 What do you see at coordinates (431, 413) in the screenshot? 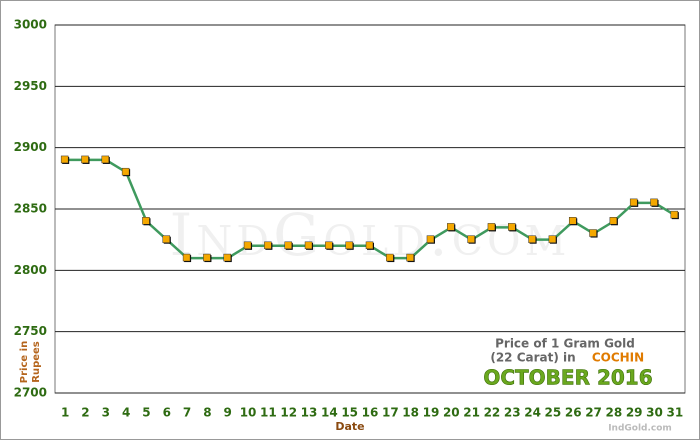
I see `x-tick-label: 19` at bounding box center [431, 413].